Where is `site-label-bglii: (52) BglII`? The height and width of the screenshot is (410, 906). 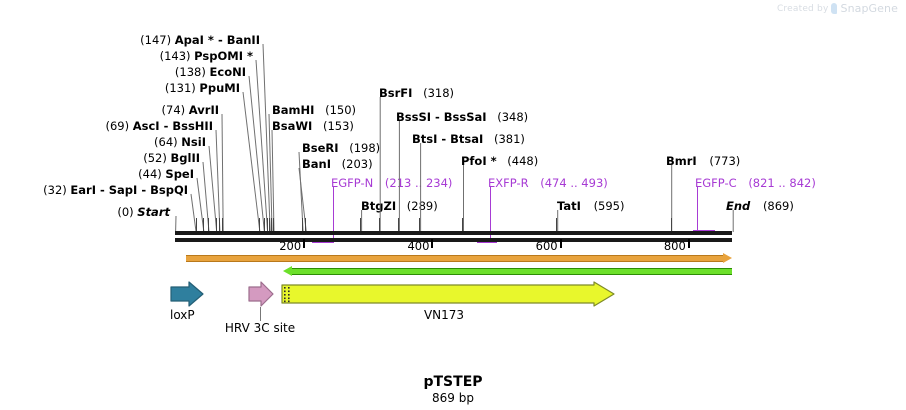
site-label-bglii: (52) BglII is located at coordinates (172, 158).